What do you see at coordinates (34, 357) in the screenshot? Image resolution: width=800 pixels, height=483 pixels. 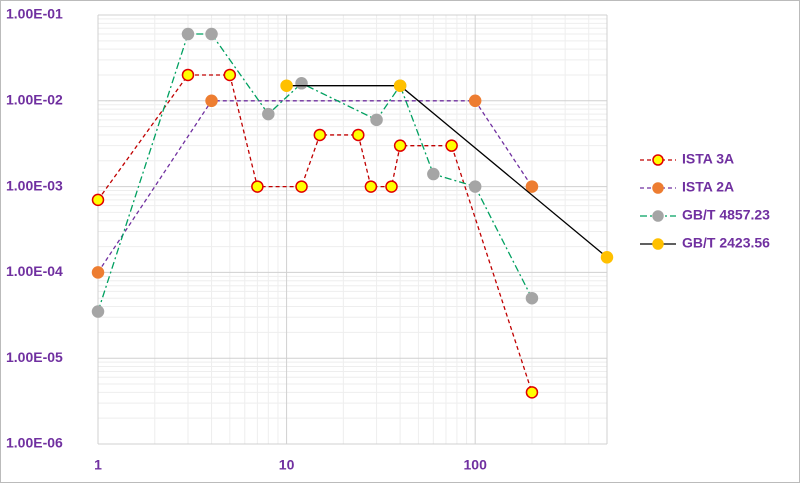 I see `y-tick-label: 1.00E-05` at bounding box center [34, 357].